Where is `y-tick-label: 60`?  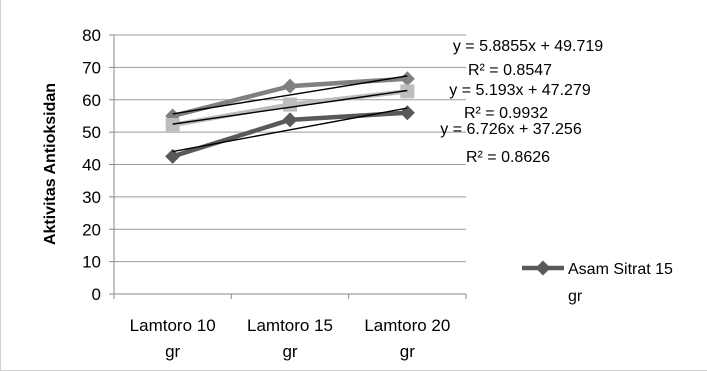
y-tick-label: 60 is located at coordinates (91, 100).